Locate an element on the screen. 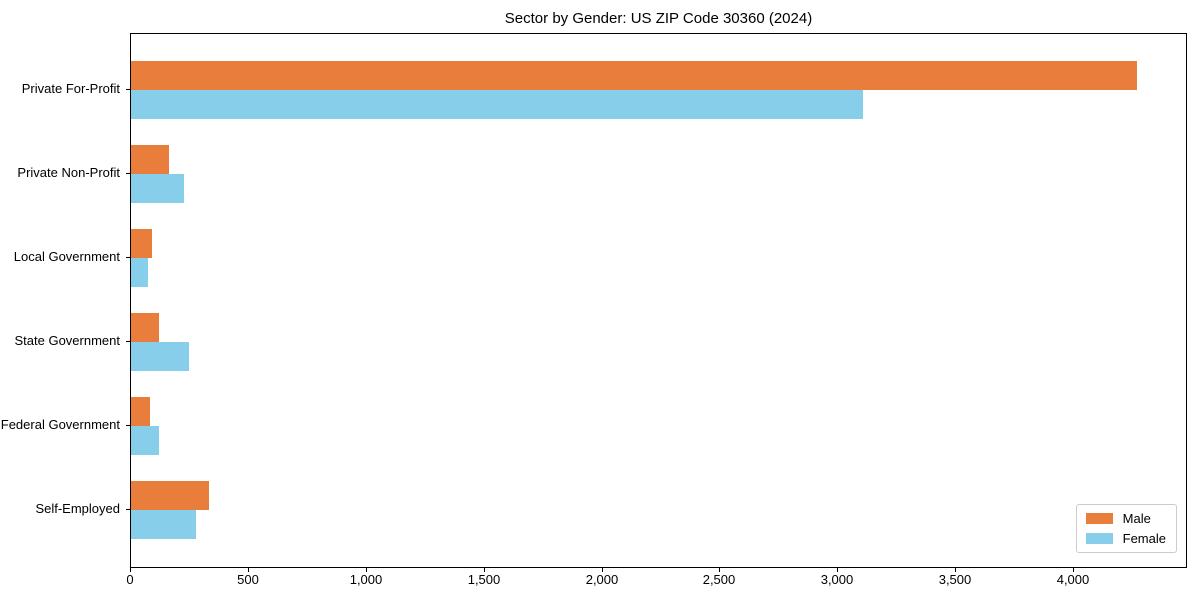 The height and width of the screenshot is (600, 1200). bar-male-private-for-profit is located at coordinates (634, 75).